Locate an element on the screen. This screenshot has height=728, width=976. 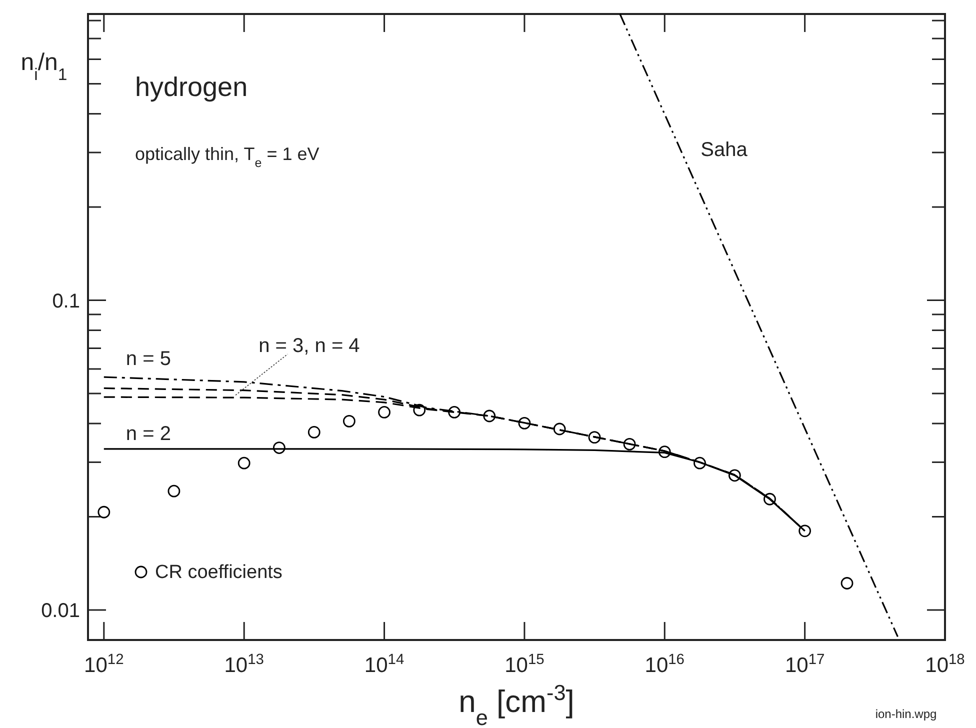
annotation: hydrogen is located at coordinates (191, 87).